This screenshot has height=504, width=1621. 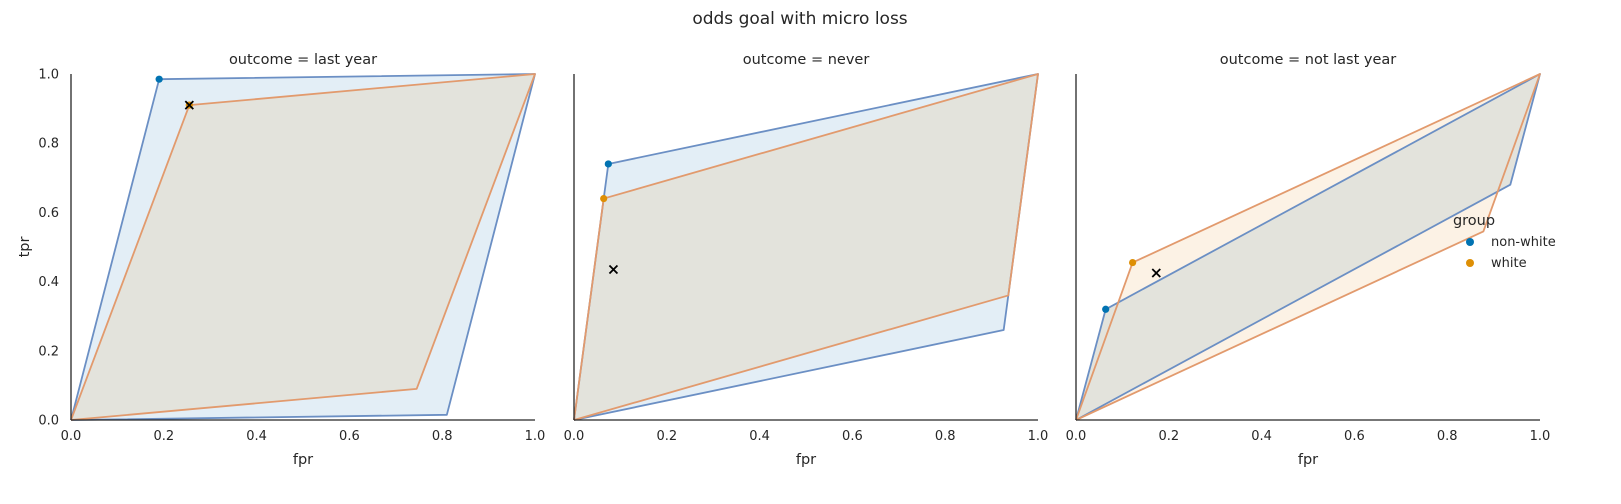 I want to click on y-tick-label: 0.2, so click(x=48, y=351).